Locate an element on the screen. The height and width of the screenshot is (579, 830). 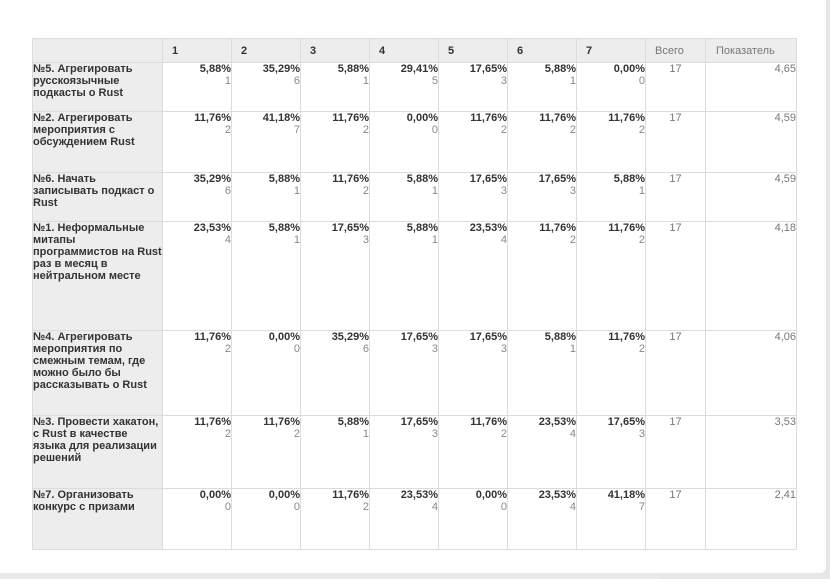
rank-count: 5 is located at coordinates (434, 81).